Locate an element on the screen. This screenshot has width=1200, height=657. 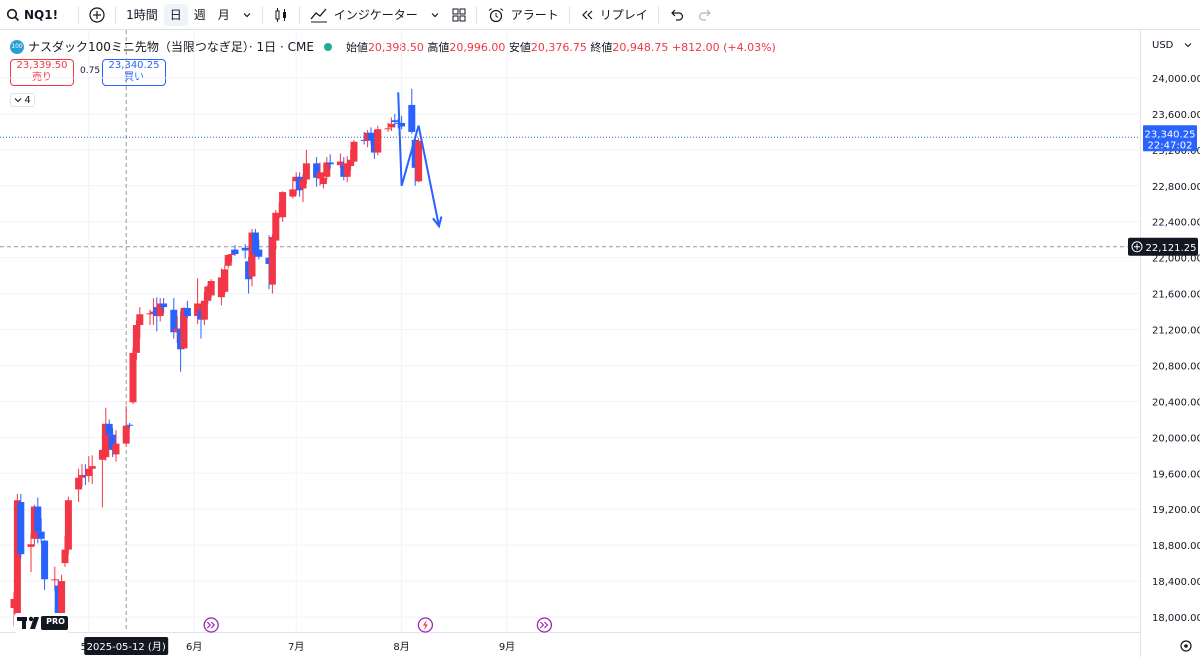
timeframe-week-button: 週 is located at coordinates (199, 15).